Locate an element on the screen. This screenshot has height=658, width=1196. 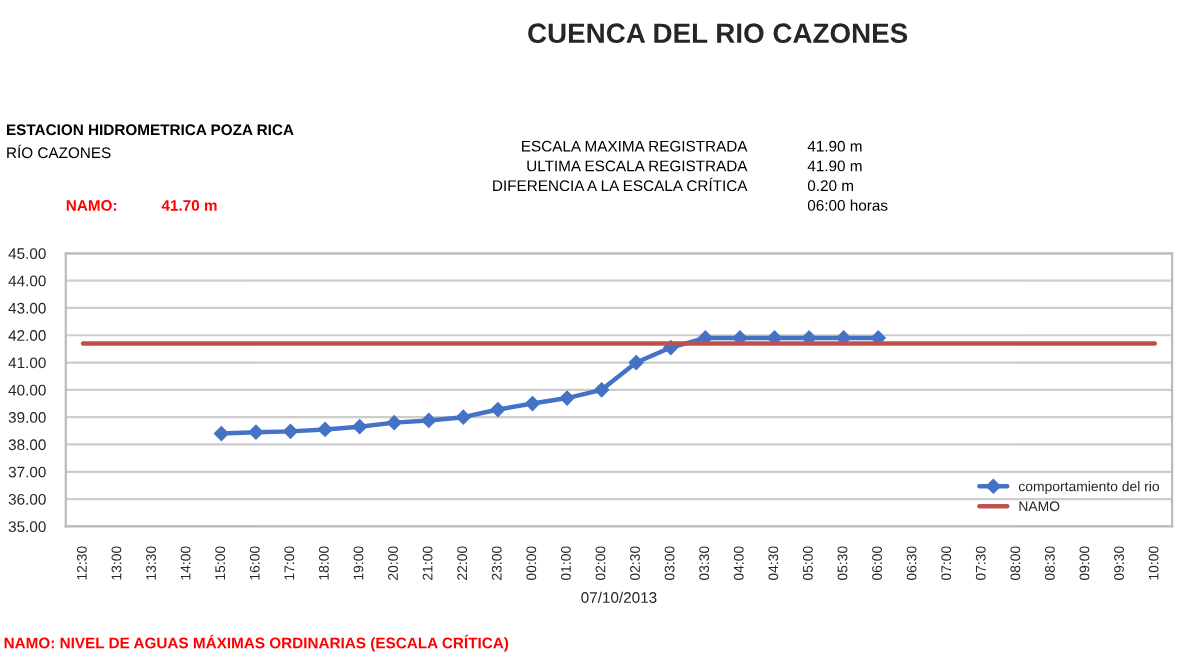
chart-title: CUENCA DEL RIO CAZONES is located at coordinates (718, 33).